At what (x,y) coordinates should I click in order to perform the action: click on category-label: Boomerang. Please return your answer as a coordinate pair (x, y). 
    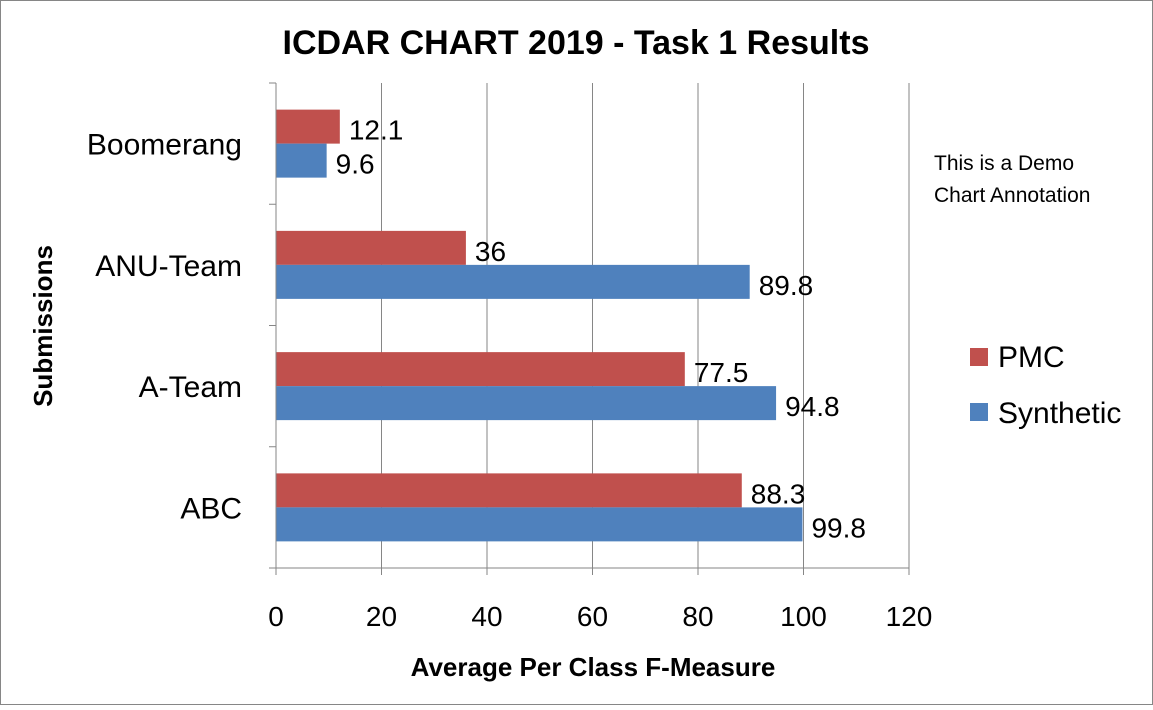
    Looking at the image, I should click on (164, 145).